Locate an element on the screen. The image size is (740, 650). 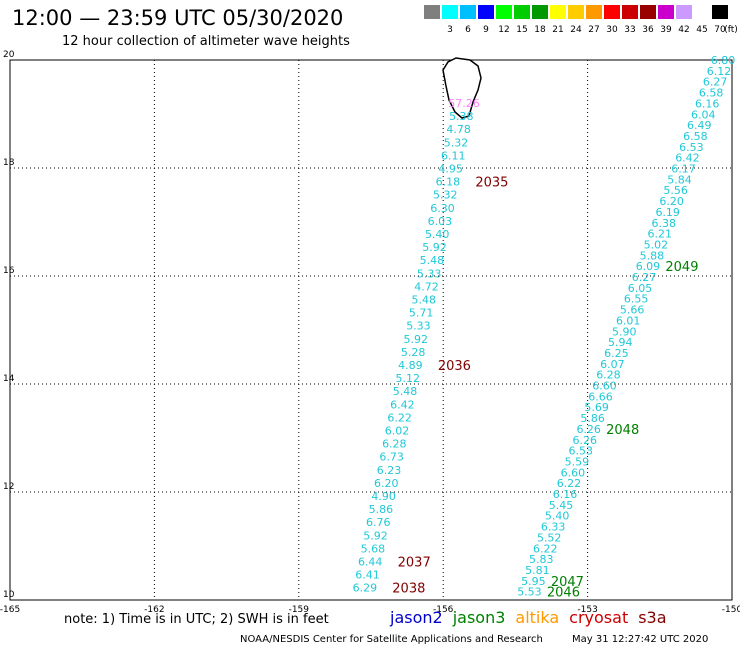
swh-reading: 6.01 is located at coordinates (628, 320).